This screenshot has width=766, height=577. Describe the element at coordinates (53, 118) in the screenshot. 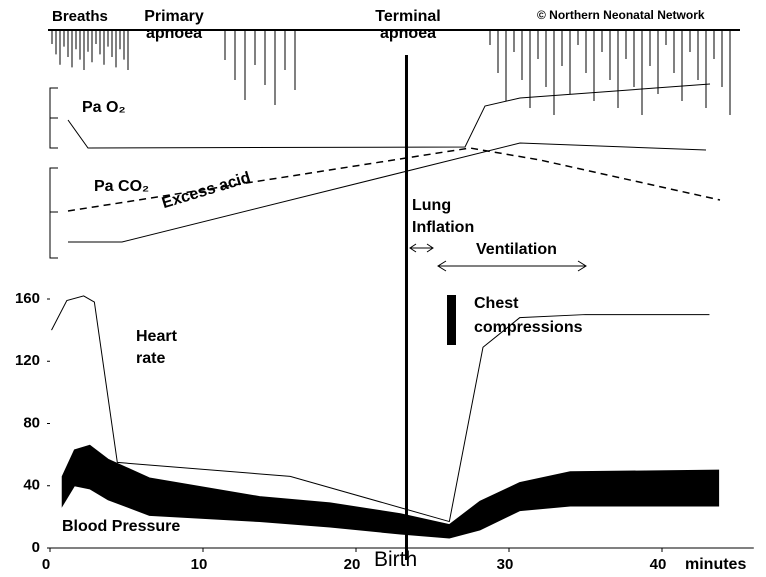

I see `gas-axis-upper` at that location.